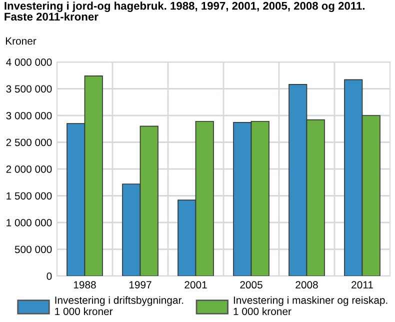 The image size is (395, 322). I want to click on x-tick-label: 2005, so click(251, 285).